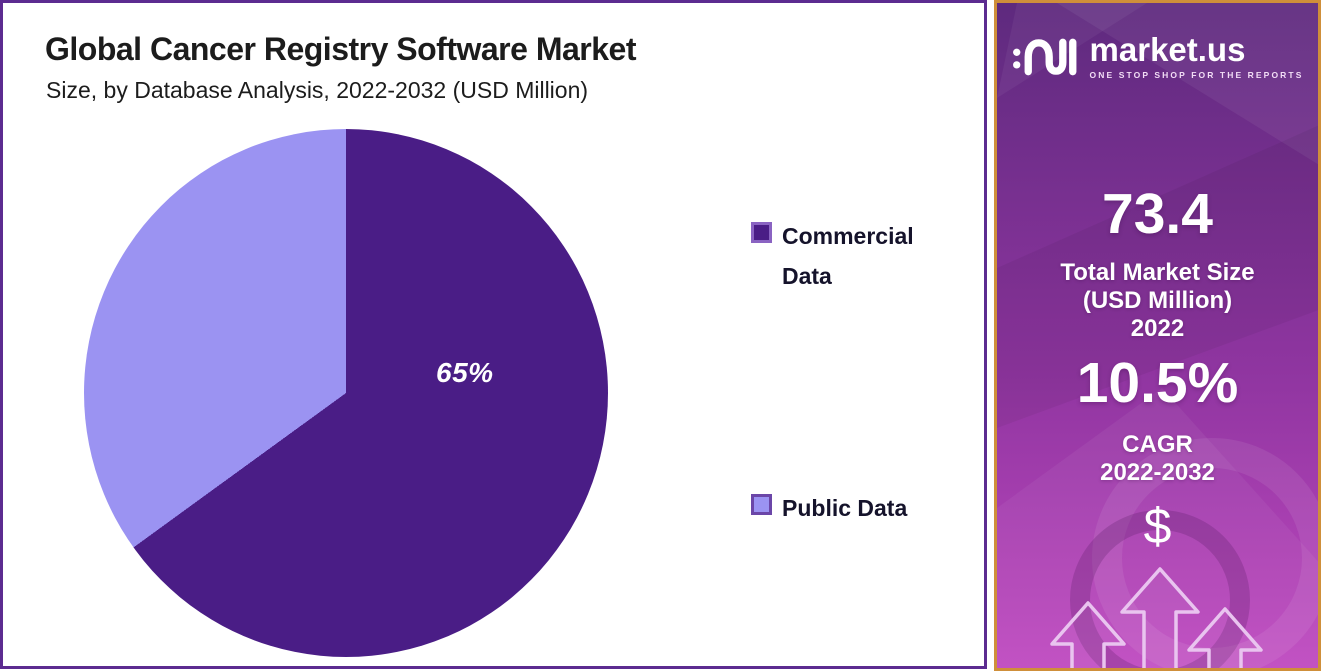  I want to click on brand-text-block: market.us ONE STOP SHOP FOR THE REPORTS, so click(1197, 56).